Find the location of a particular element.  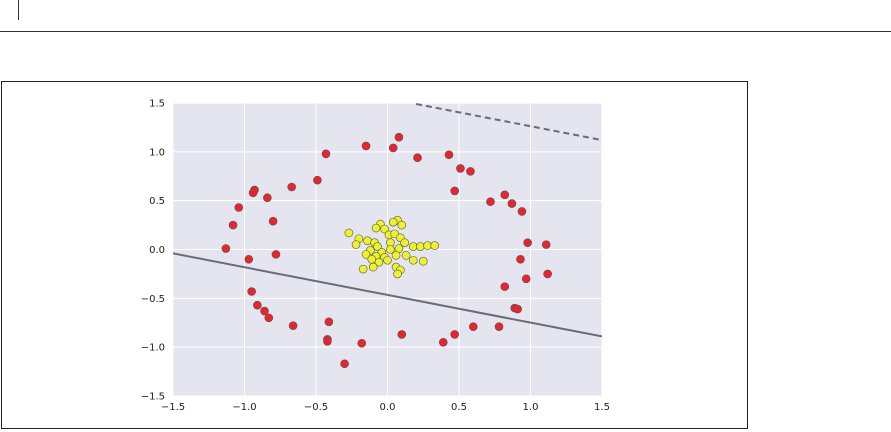

x-tick-label: 1.5 is located at coordinates (602, 407).